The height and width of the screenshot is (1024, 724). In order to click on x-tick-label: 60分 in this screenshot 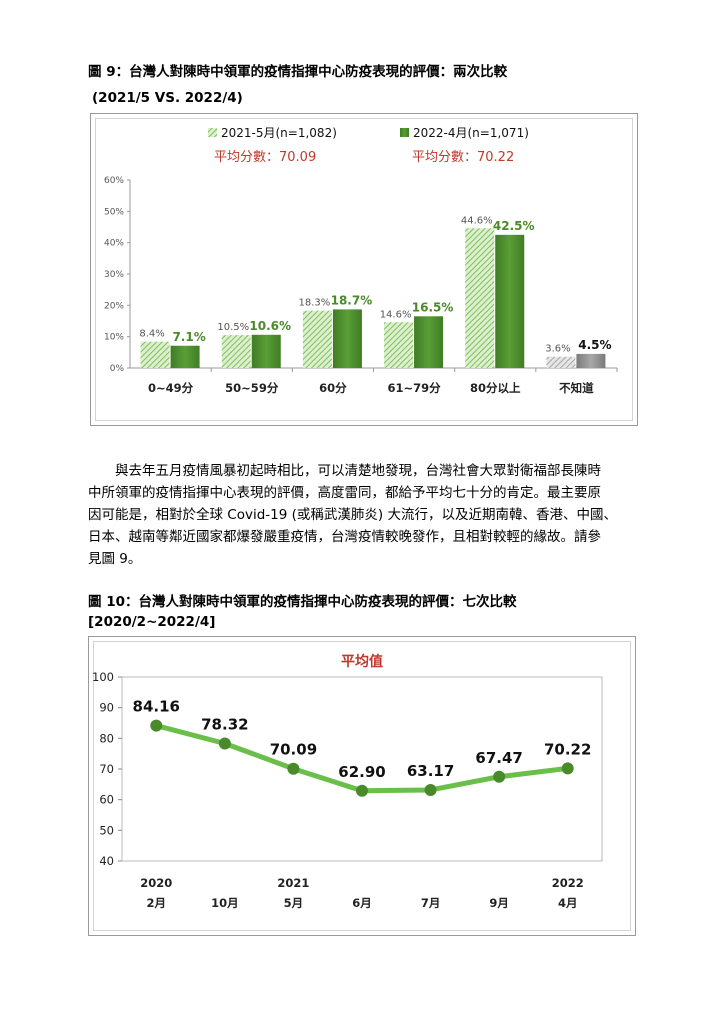, I will do `click(333, 388)`.